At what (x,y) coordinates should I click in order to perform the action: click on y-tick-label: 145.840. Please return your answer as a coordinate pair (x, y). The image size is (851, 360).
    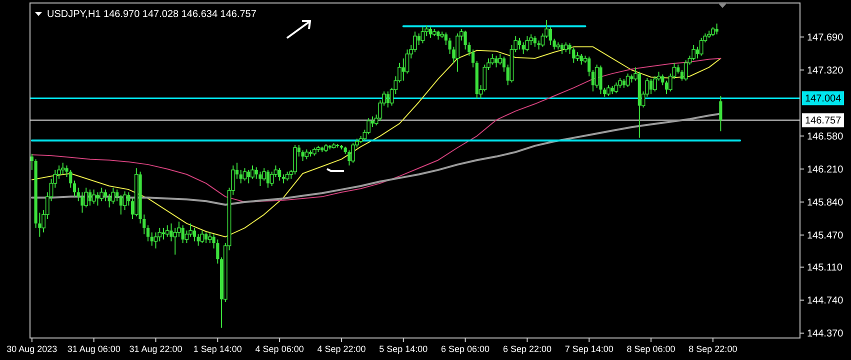
    Looking at the image, I should click on (825, 203).